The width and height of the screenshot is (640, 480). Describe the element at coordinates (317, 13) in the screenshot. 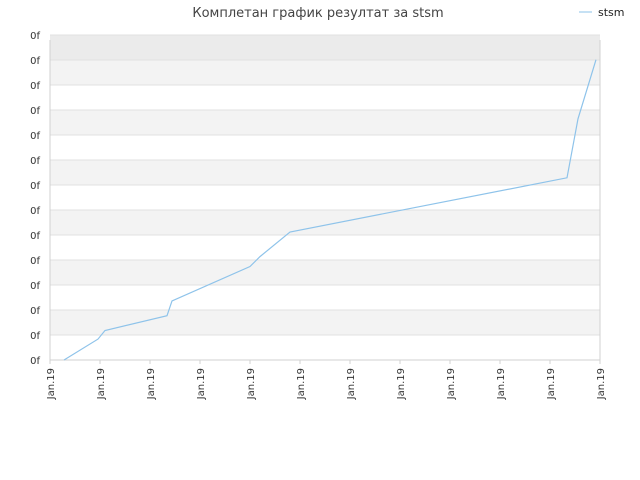

I see `chart-title: Комплетан график резултат за stsm` at that location.